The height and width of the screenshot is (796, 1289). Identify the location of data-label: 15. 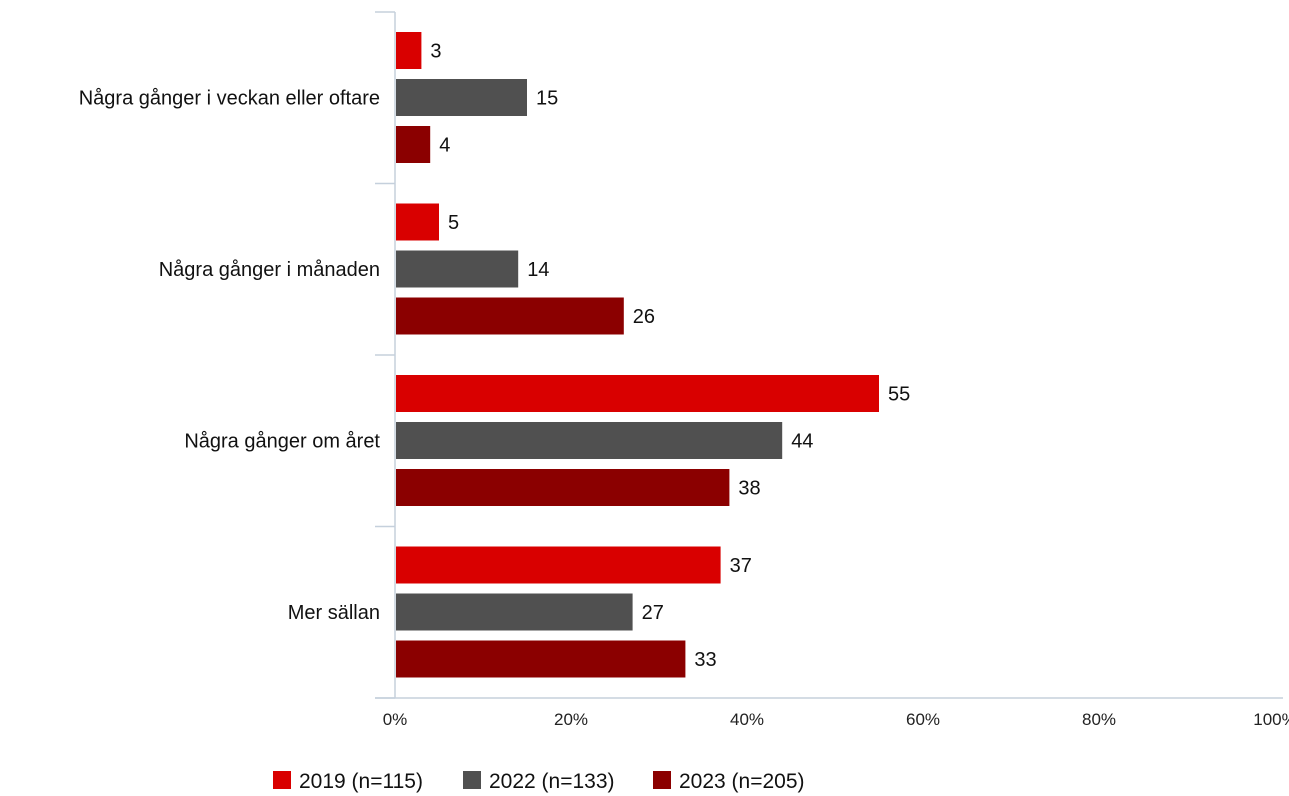
(547, 99).